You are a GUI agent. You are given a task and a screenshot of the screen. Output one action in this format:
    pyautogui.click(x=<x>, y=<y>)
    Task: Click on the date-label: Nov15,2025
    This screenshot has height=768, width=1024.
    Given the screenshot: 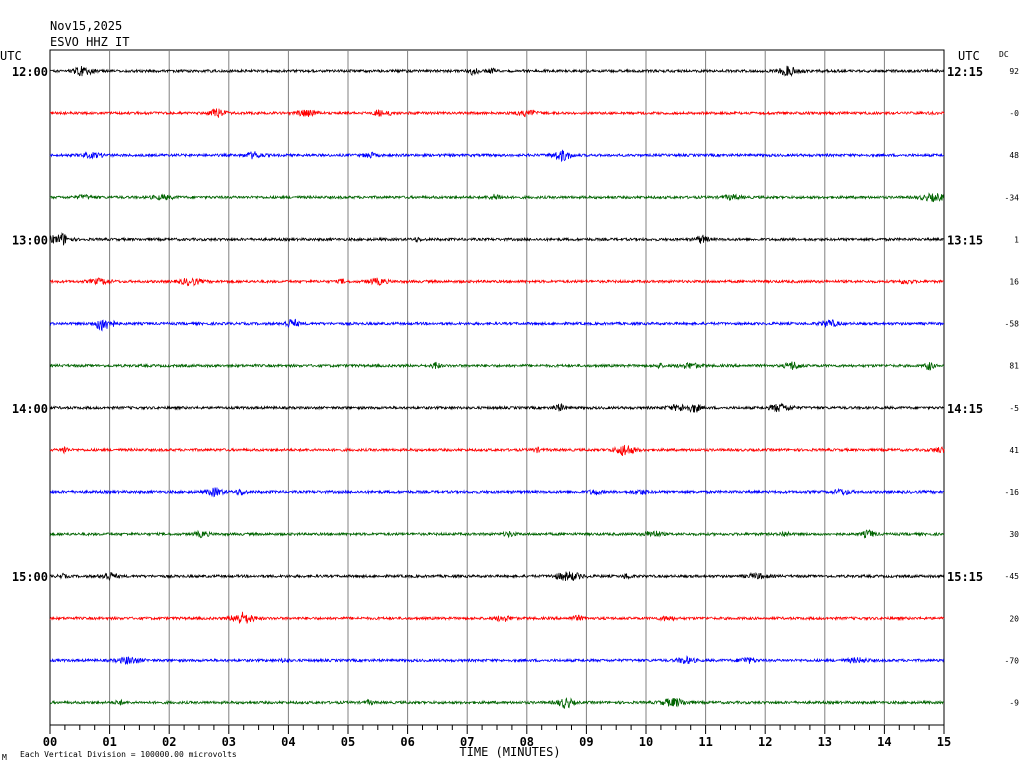 What is the action you would take?
    pyautogui.click(x=86, y=26)
    